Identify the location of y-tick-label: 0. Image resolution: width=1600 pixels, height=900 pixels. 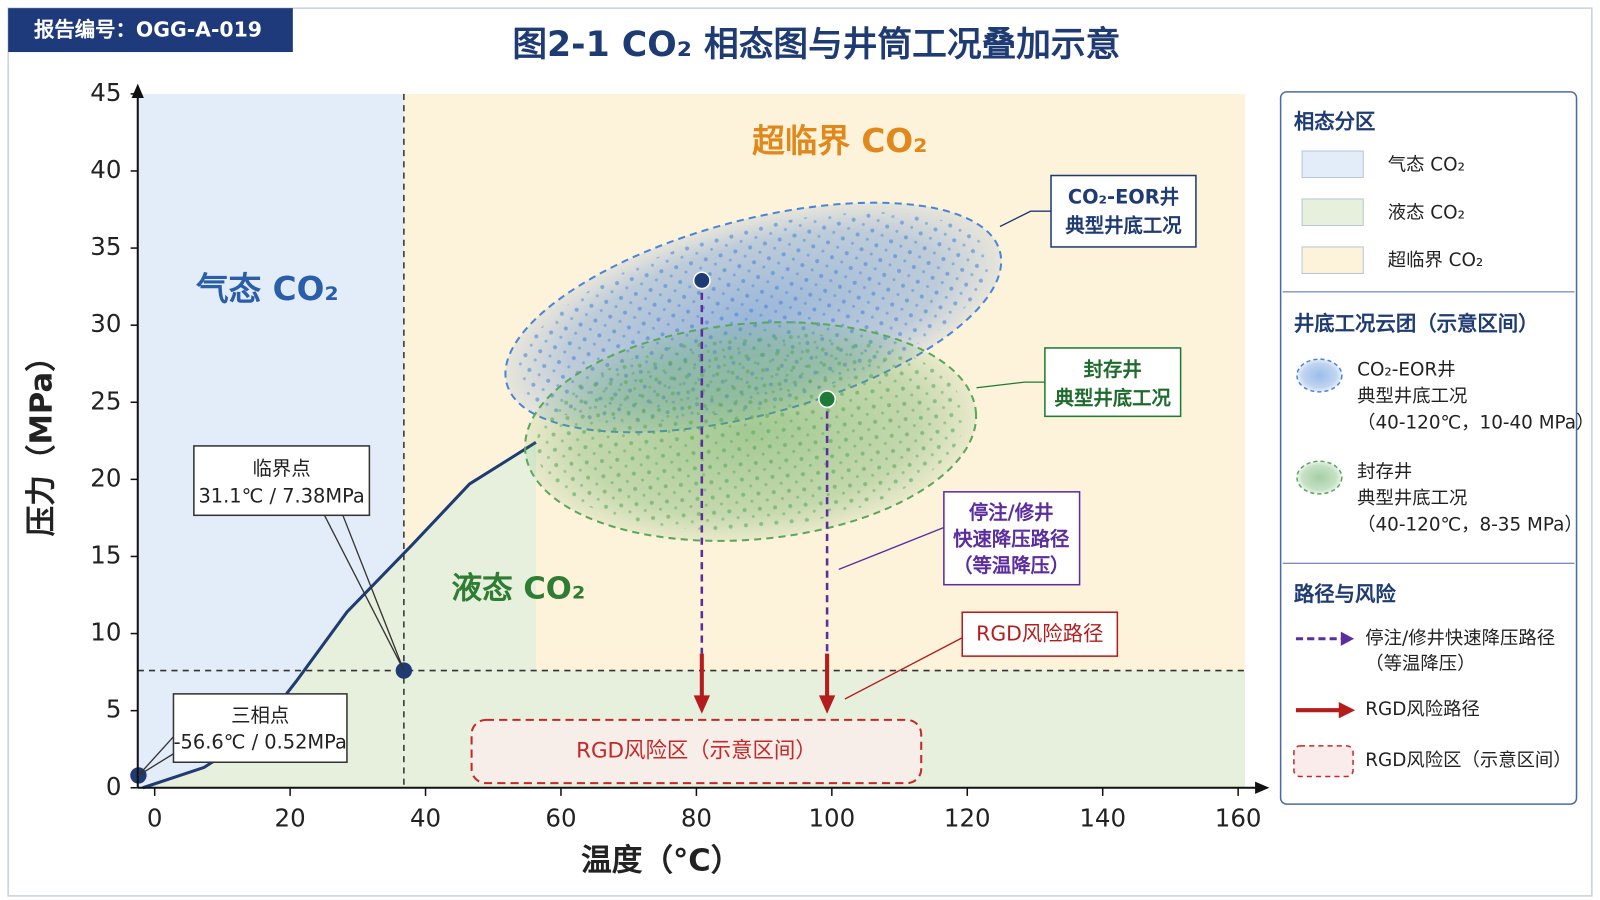
(114, 786).